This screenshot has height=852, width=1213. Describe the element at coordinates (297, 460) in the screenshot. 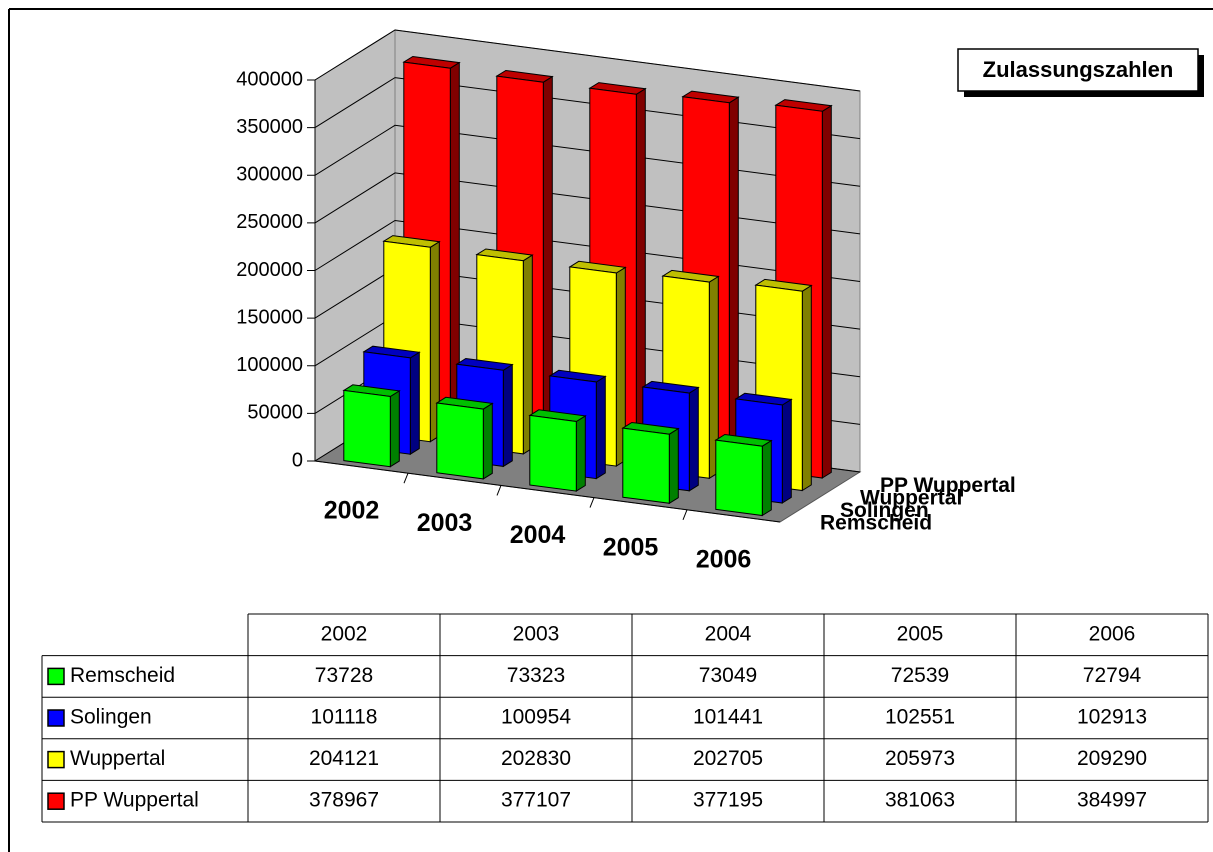

I see `y-tick-label: 0` at that location.